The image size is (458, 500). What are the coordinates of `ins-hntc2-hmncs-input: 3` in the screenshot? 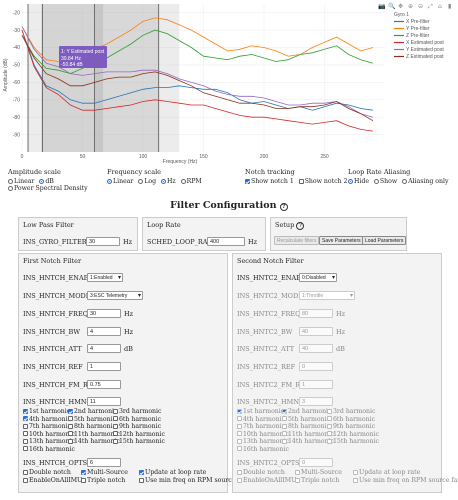 It's located at (316, 401).